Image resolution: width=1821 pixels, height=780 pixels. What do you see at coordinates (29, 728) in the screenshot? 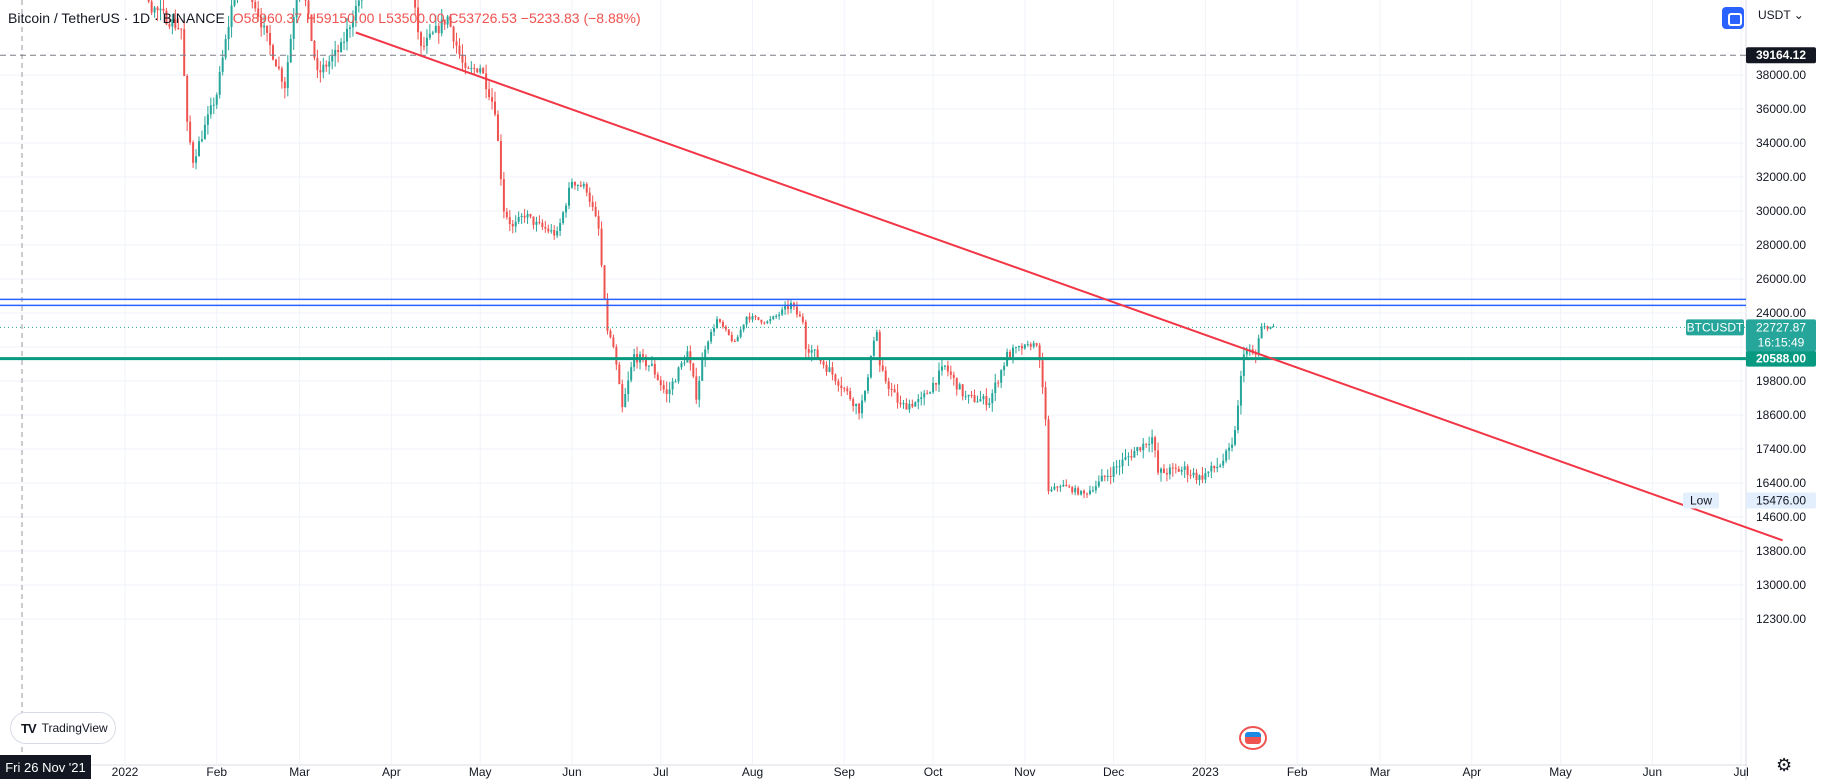
I see `tradingview-logo-icon: TV` at bounding box center [29, 728].